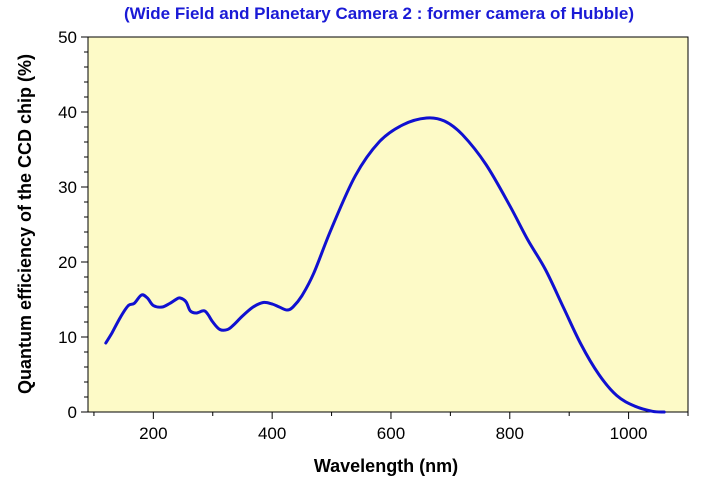 This screenshot has height=481, width=720. What do you see at coordinates (67, 37) in the screenshot?
I see `y-tick-label: 50` at bounding box center [67, 37].